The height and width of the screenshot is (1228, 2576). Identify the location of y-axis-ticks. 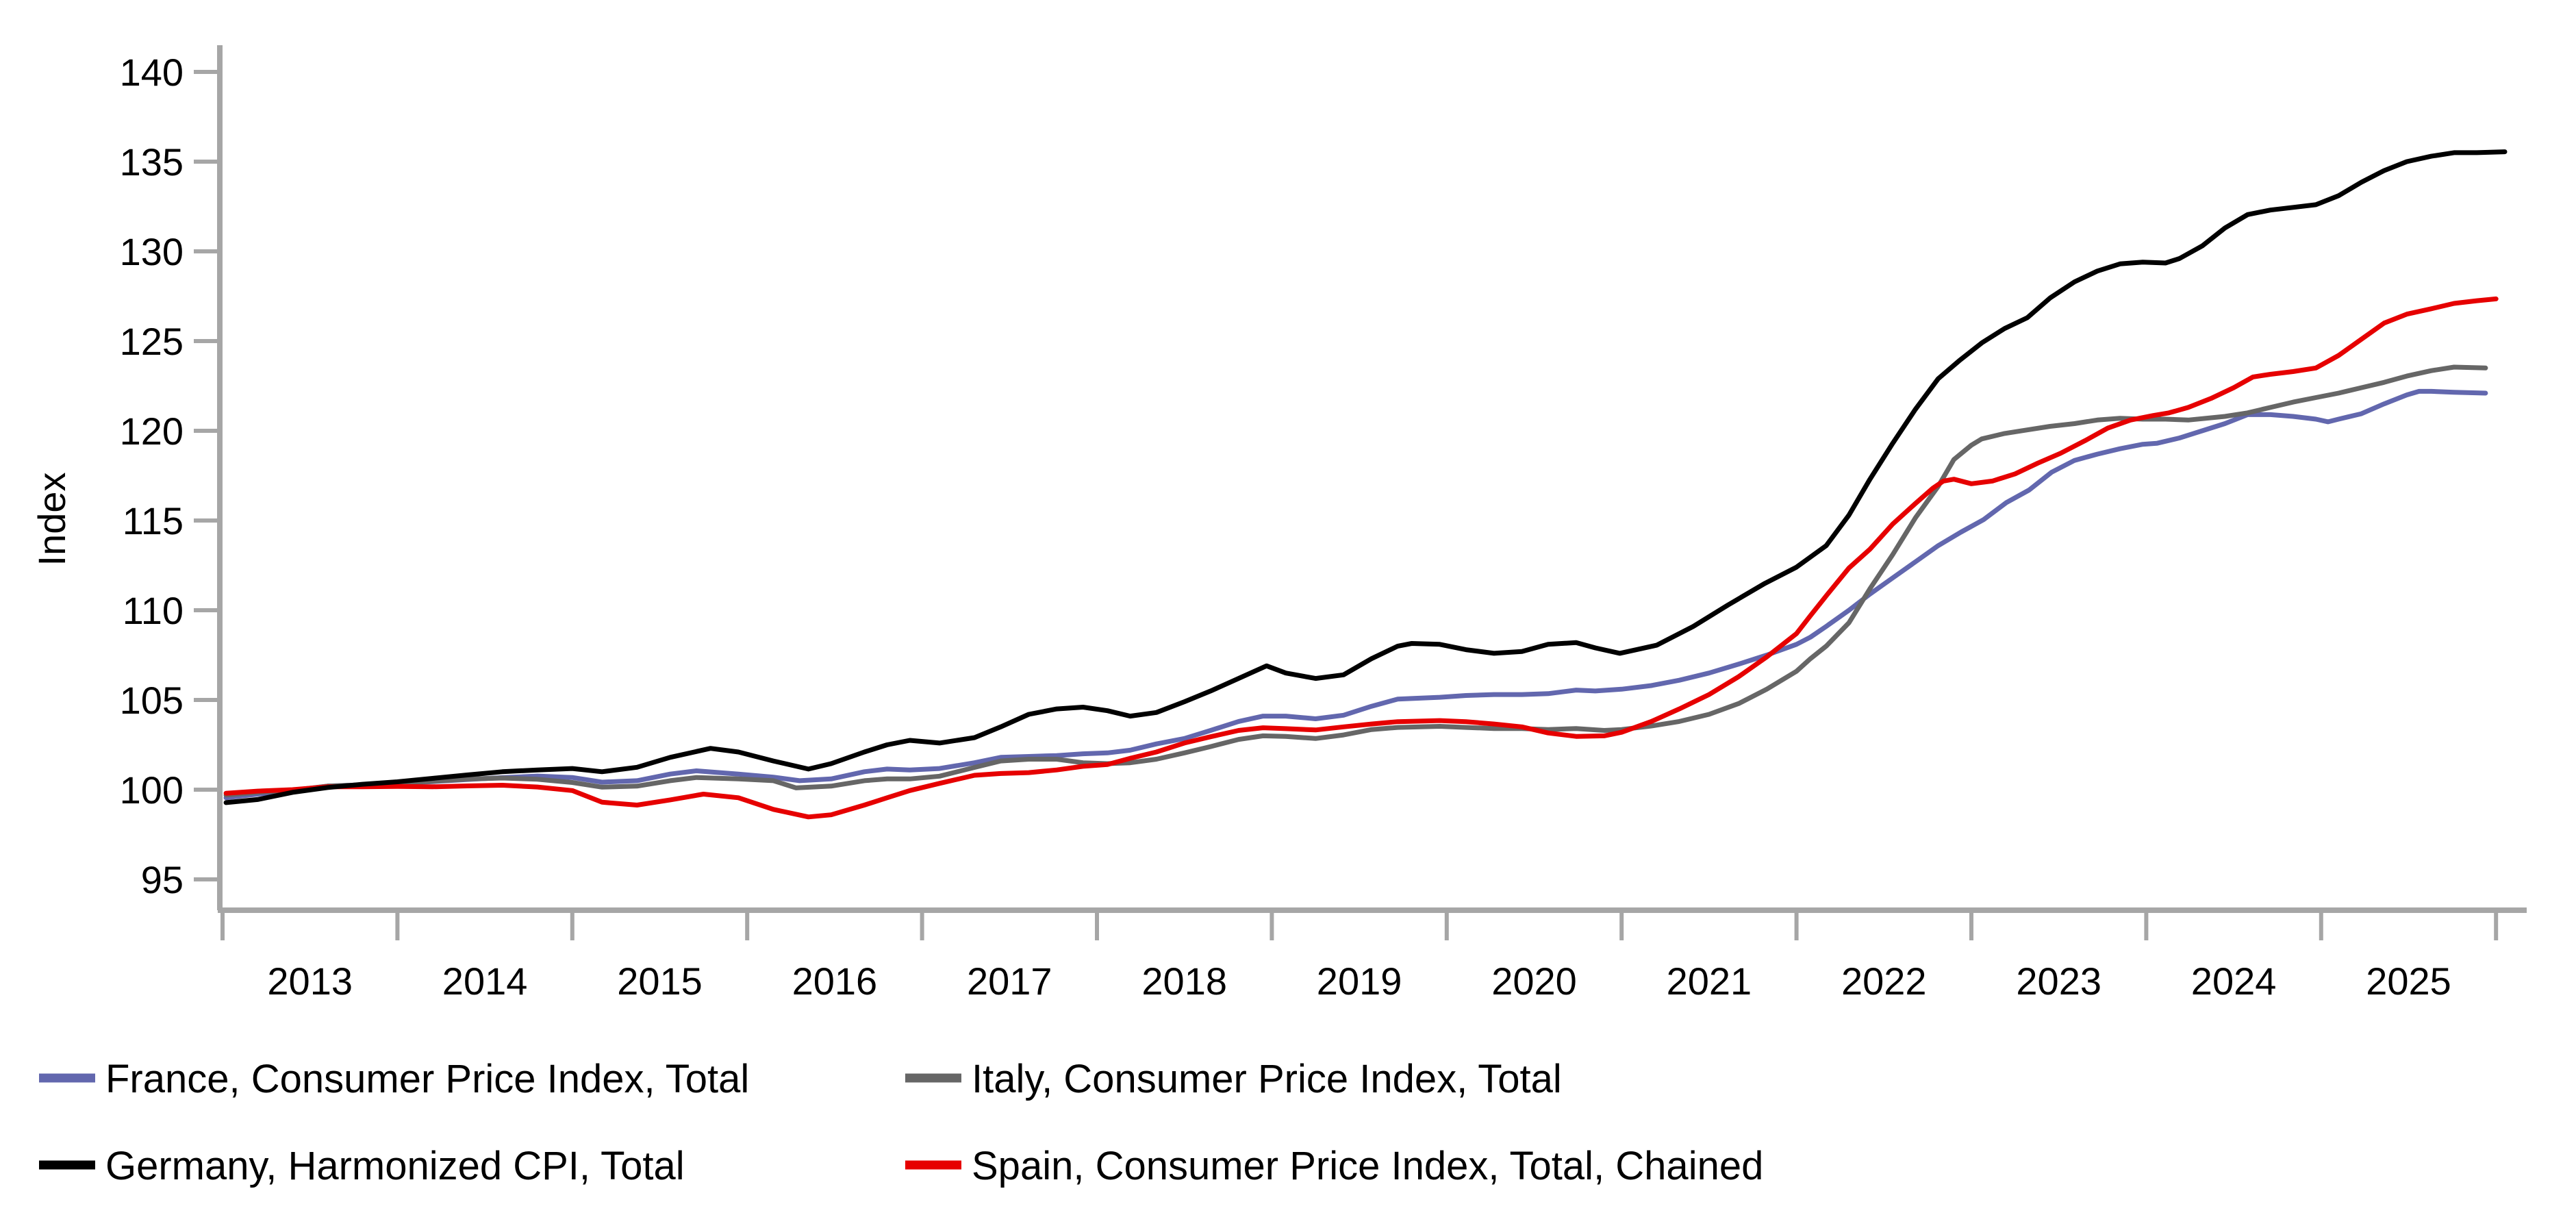
(207, 475).